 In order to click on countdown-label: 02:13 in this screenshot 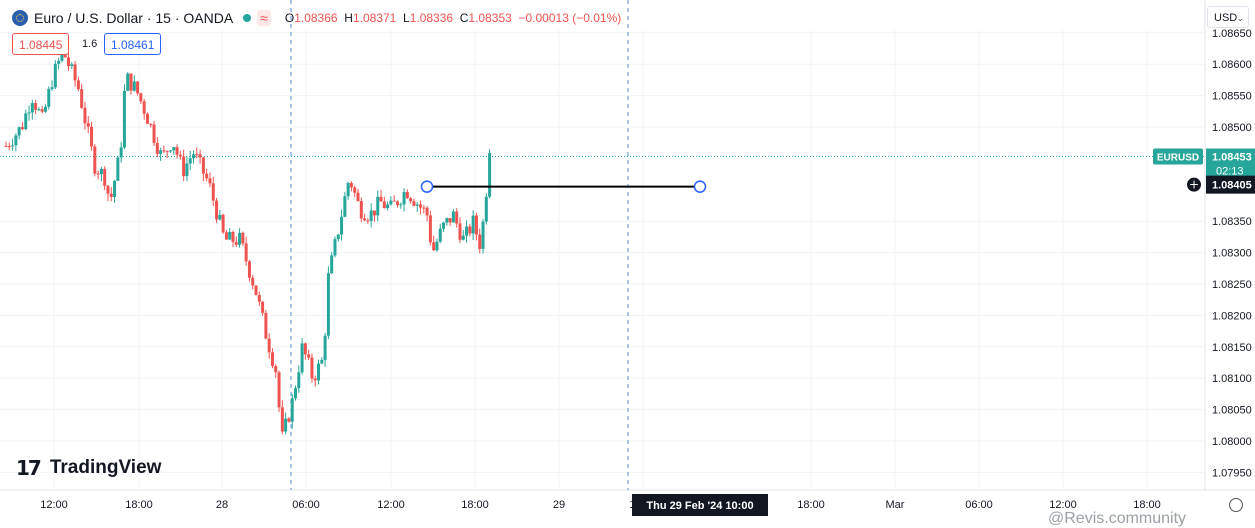, I will do `click(1230, 172)`.